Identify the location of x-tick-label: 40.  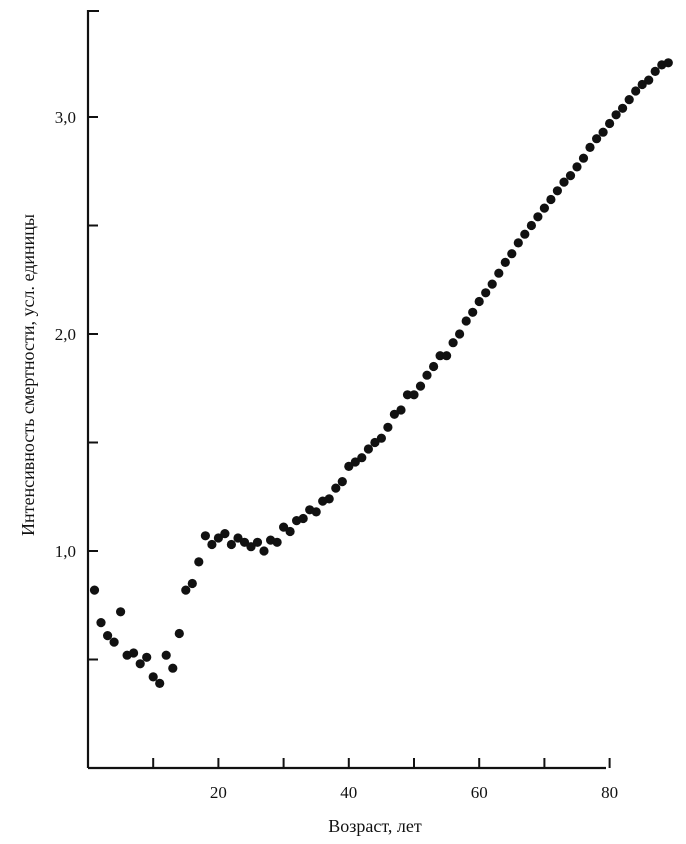
(348, 792).